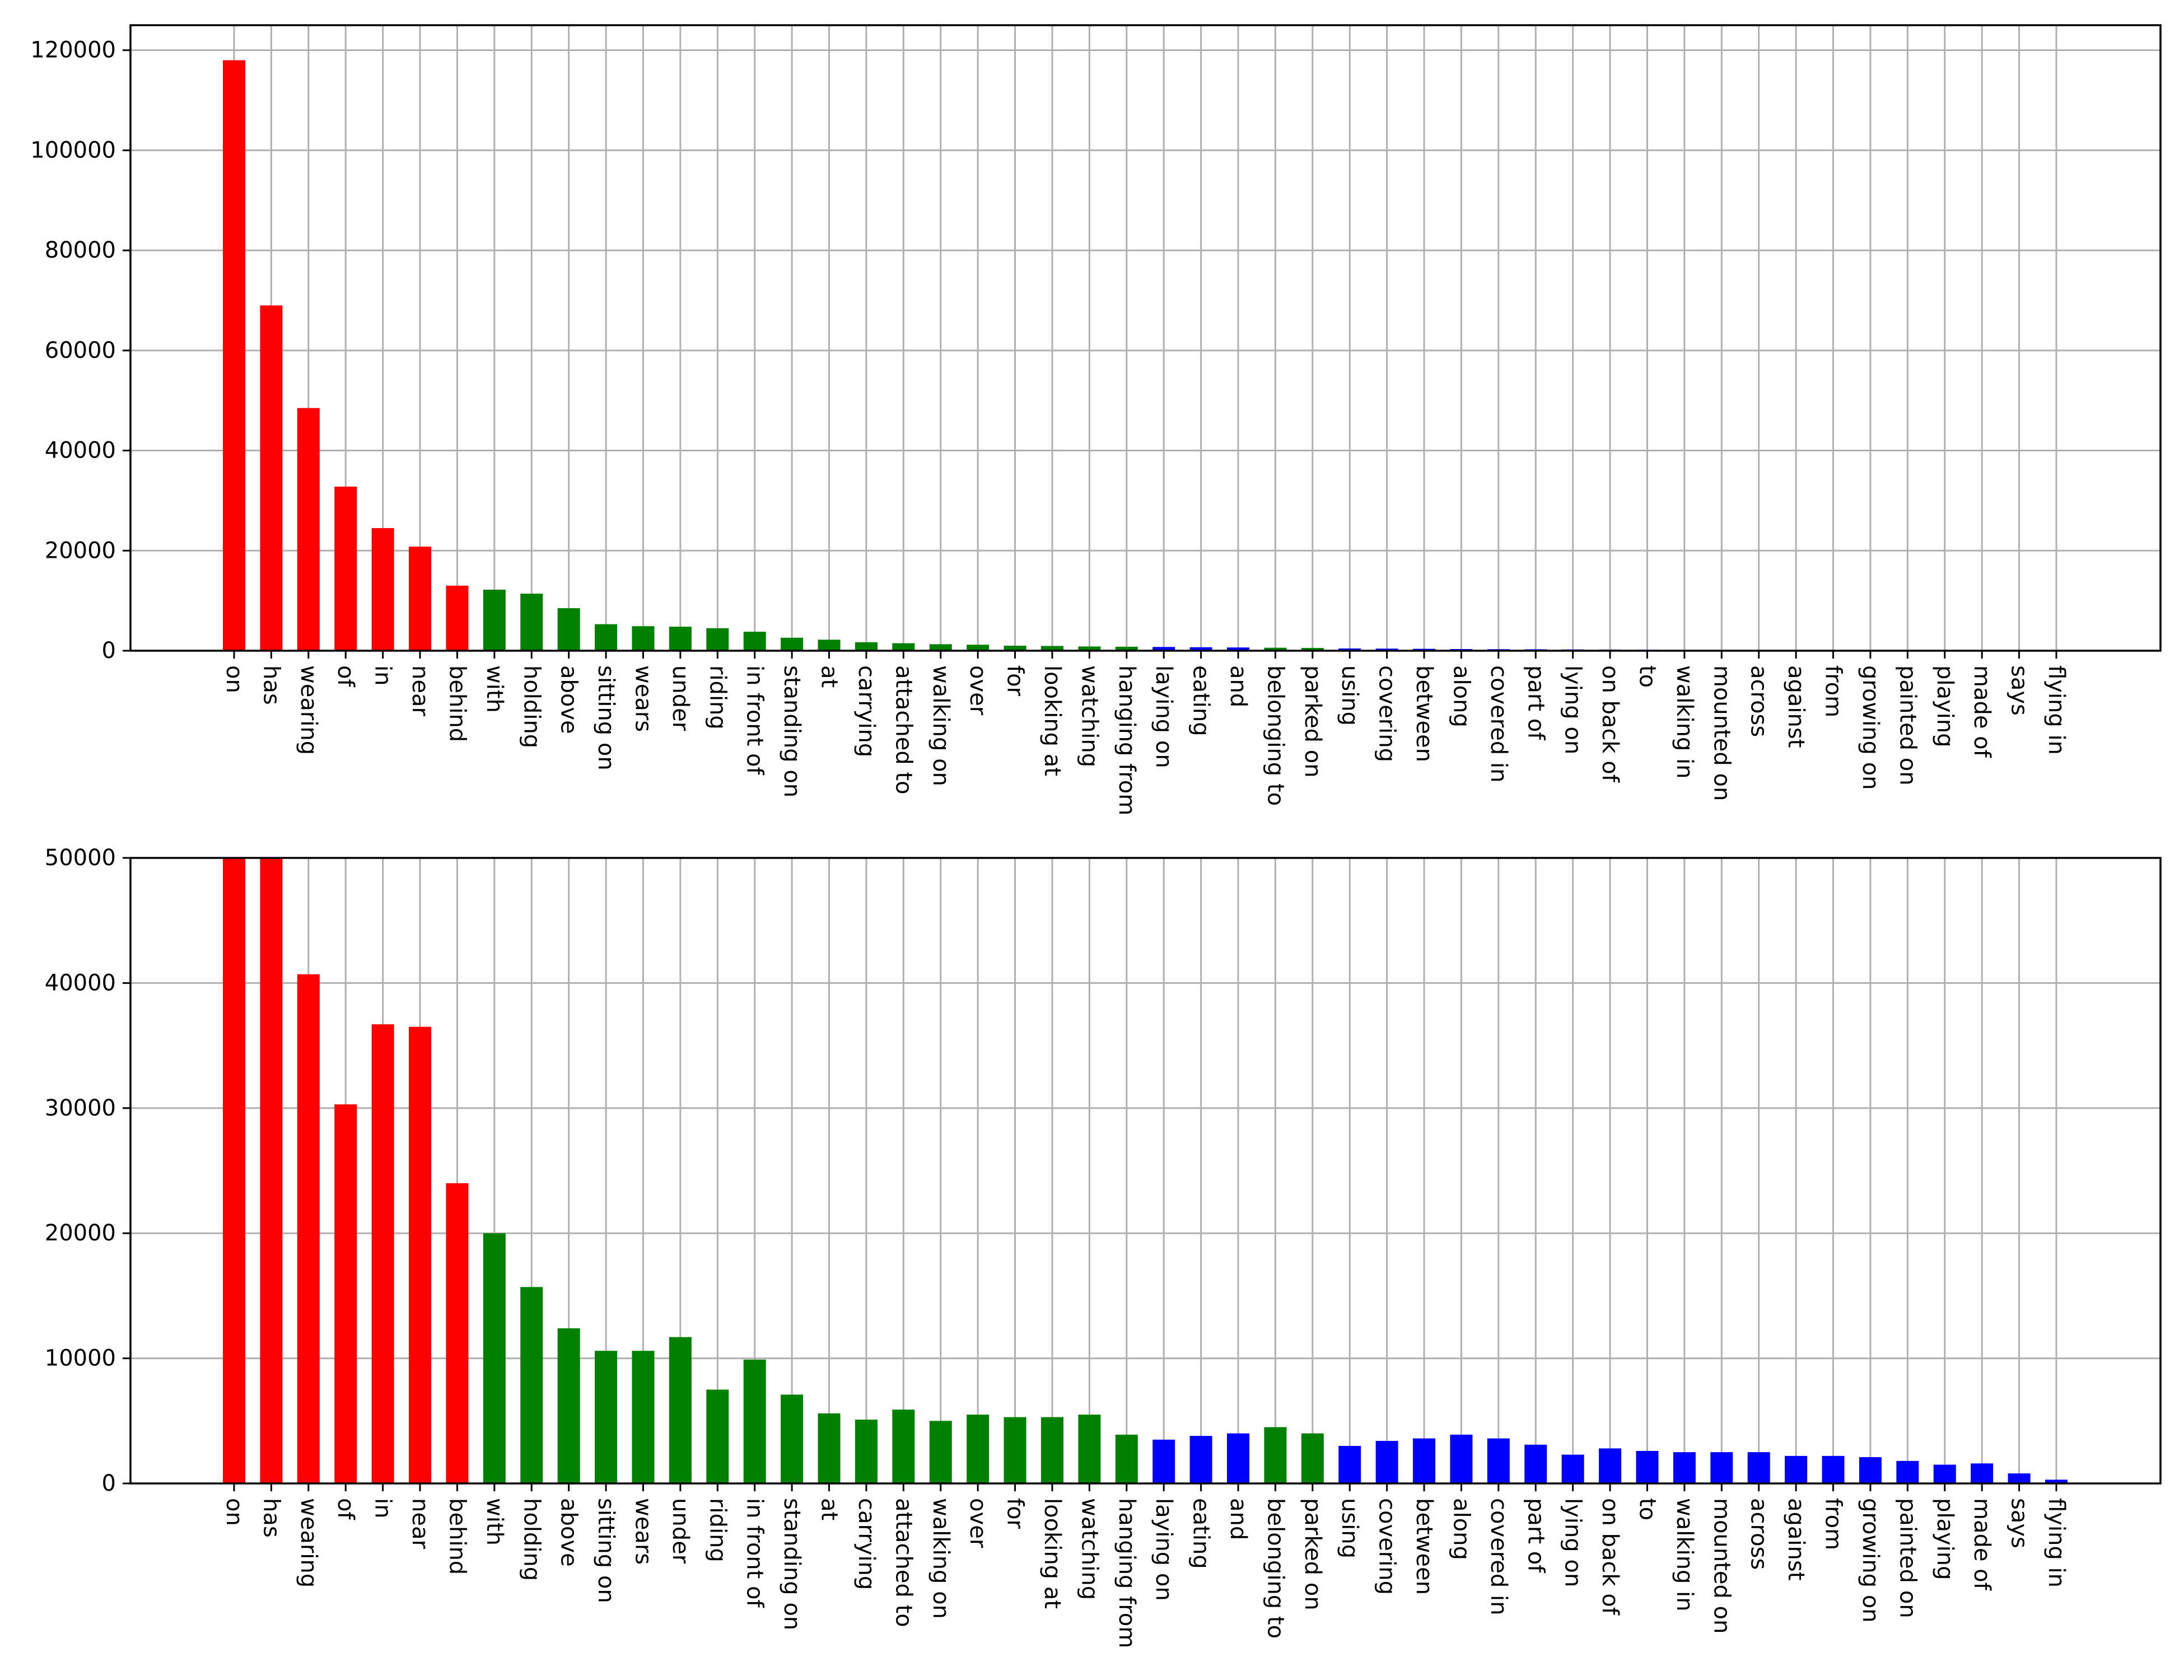 The image size is (2184, 1680). I want to click on x-tick-label: holding, so click(532, 707).